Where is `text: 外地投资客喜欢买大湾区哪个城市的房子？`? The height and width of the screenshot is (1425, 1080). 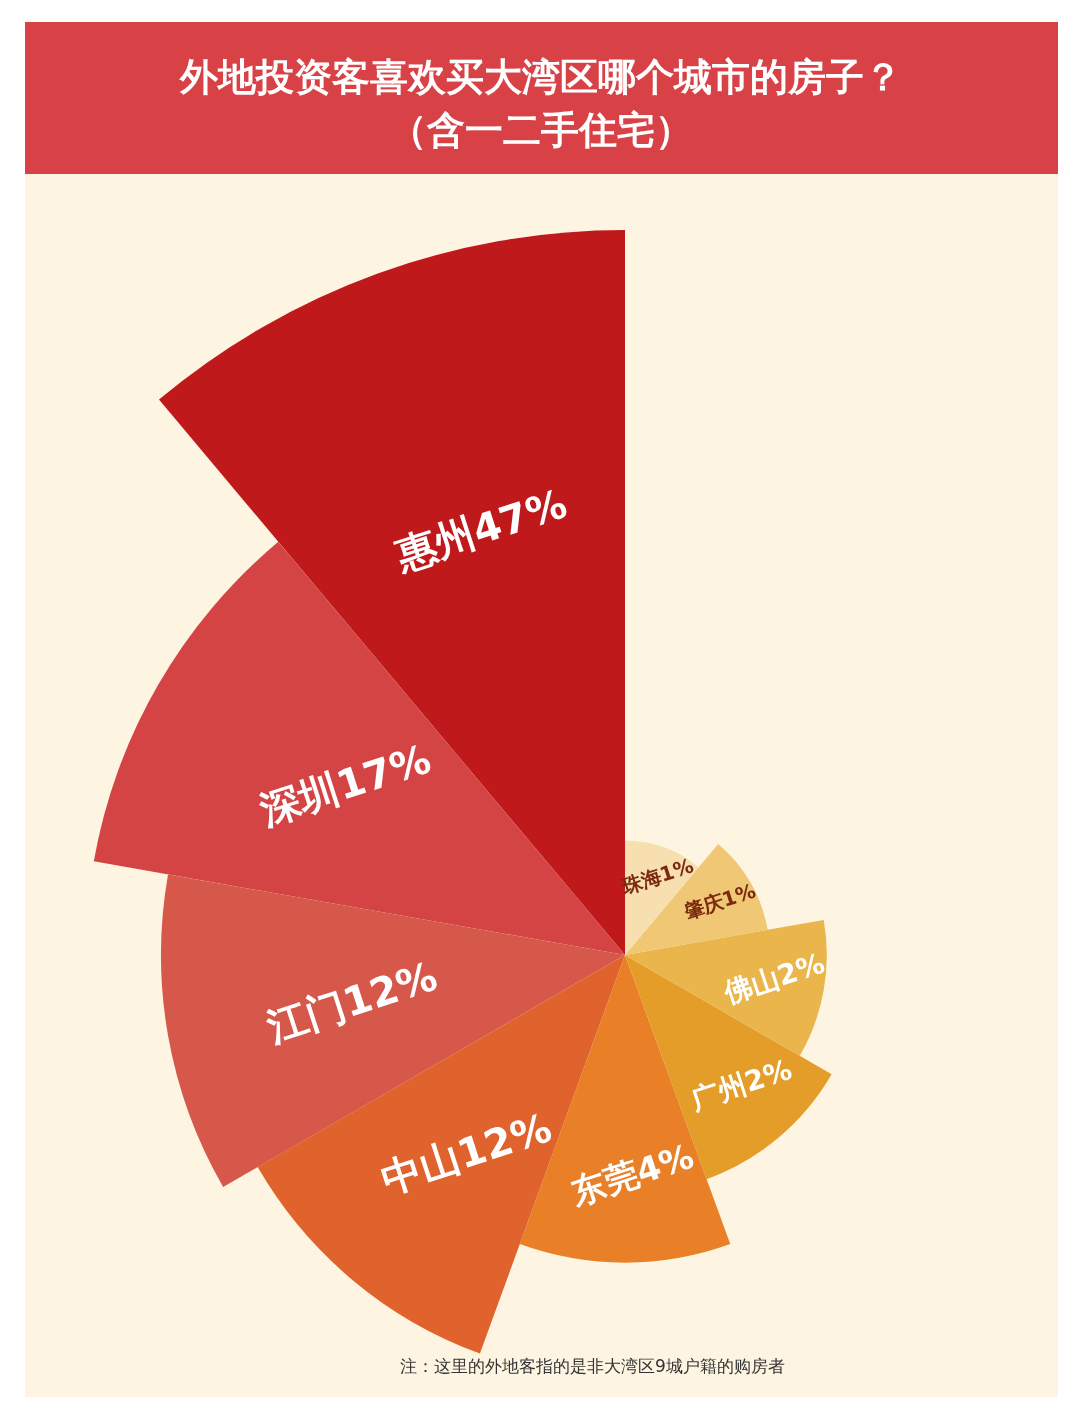
text: 外地投资客喜欢买大湾区哪个城市的房子？ is located at coordinates (540, 77).